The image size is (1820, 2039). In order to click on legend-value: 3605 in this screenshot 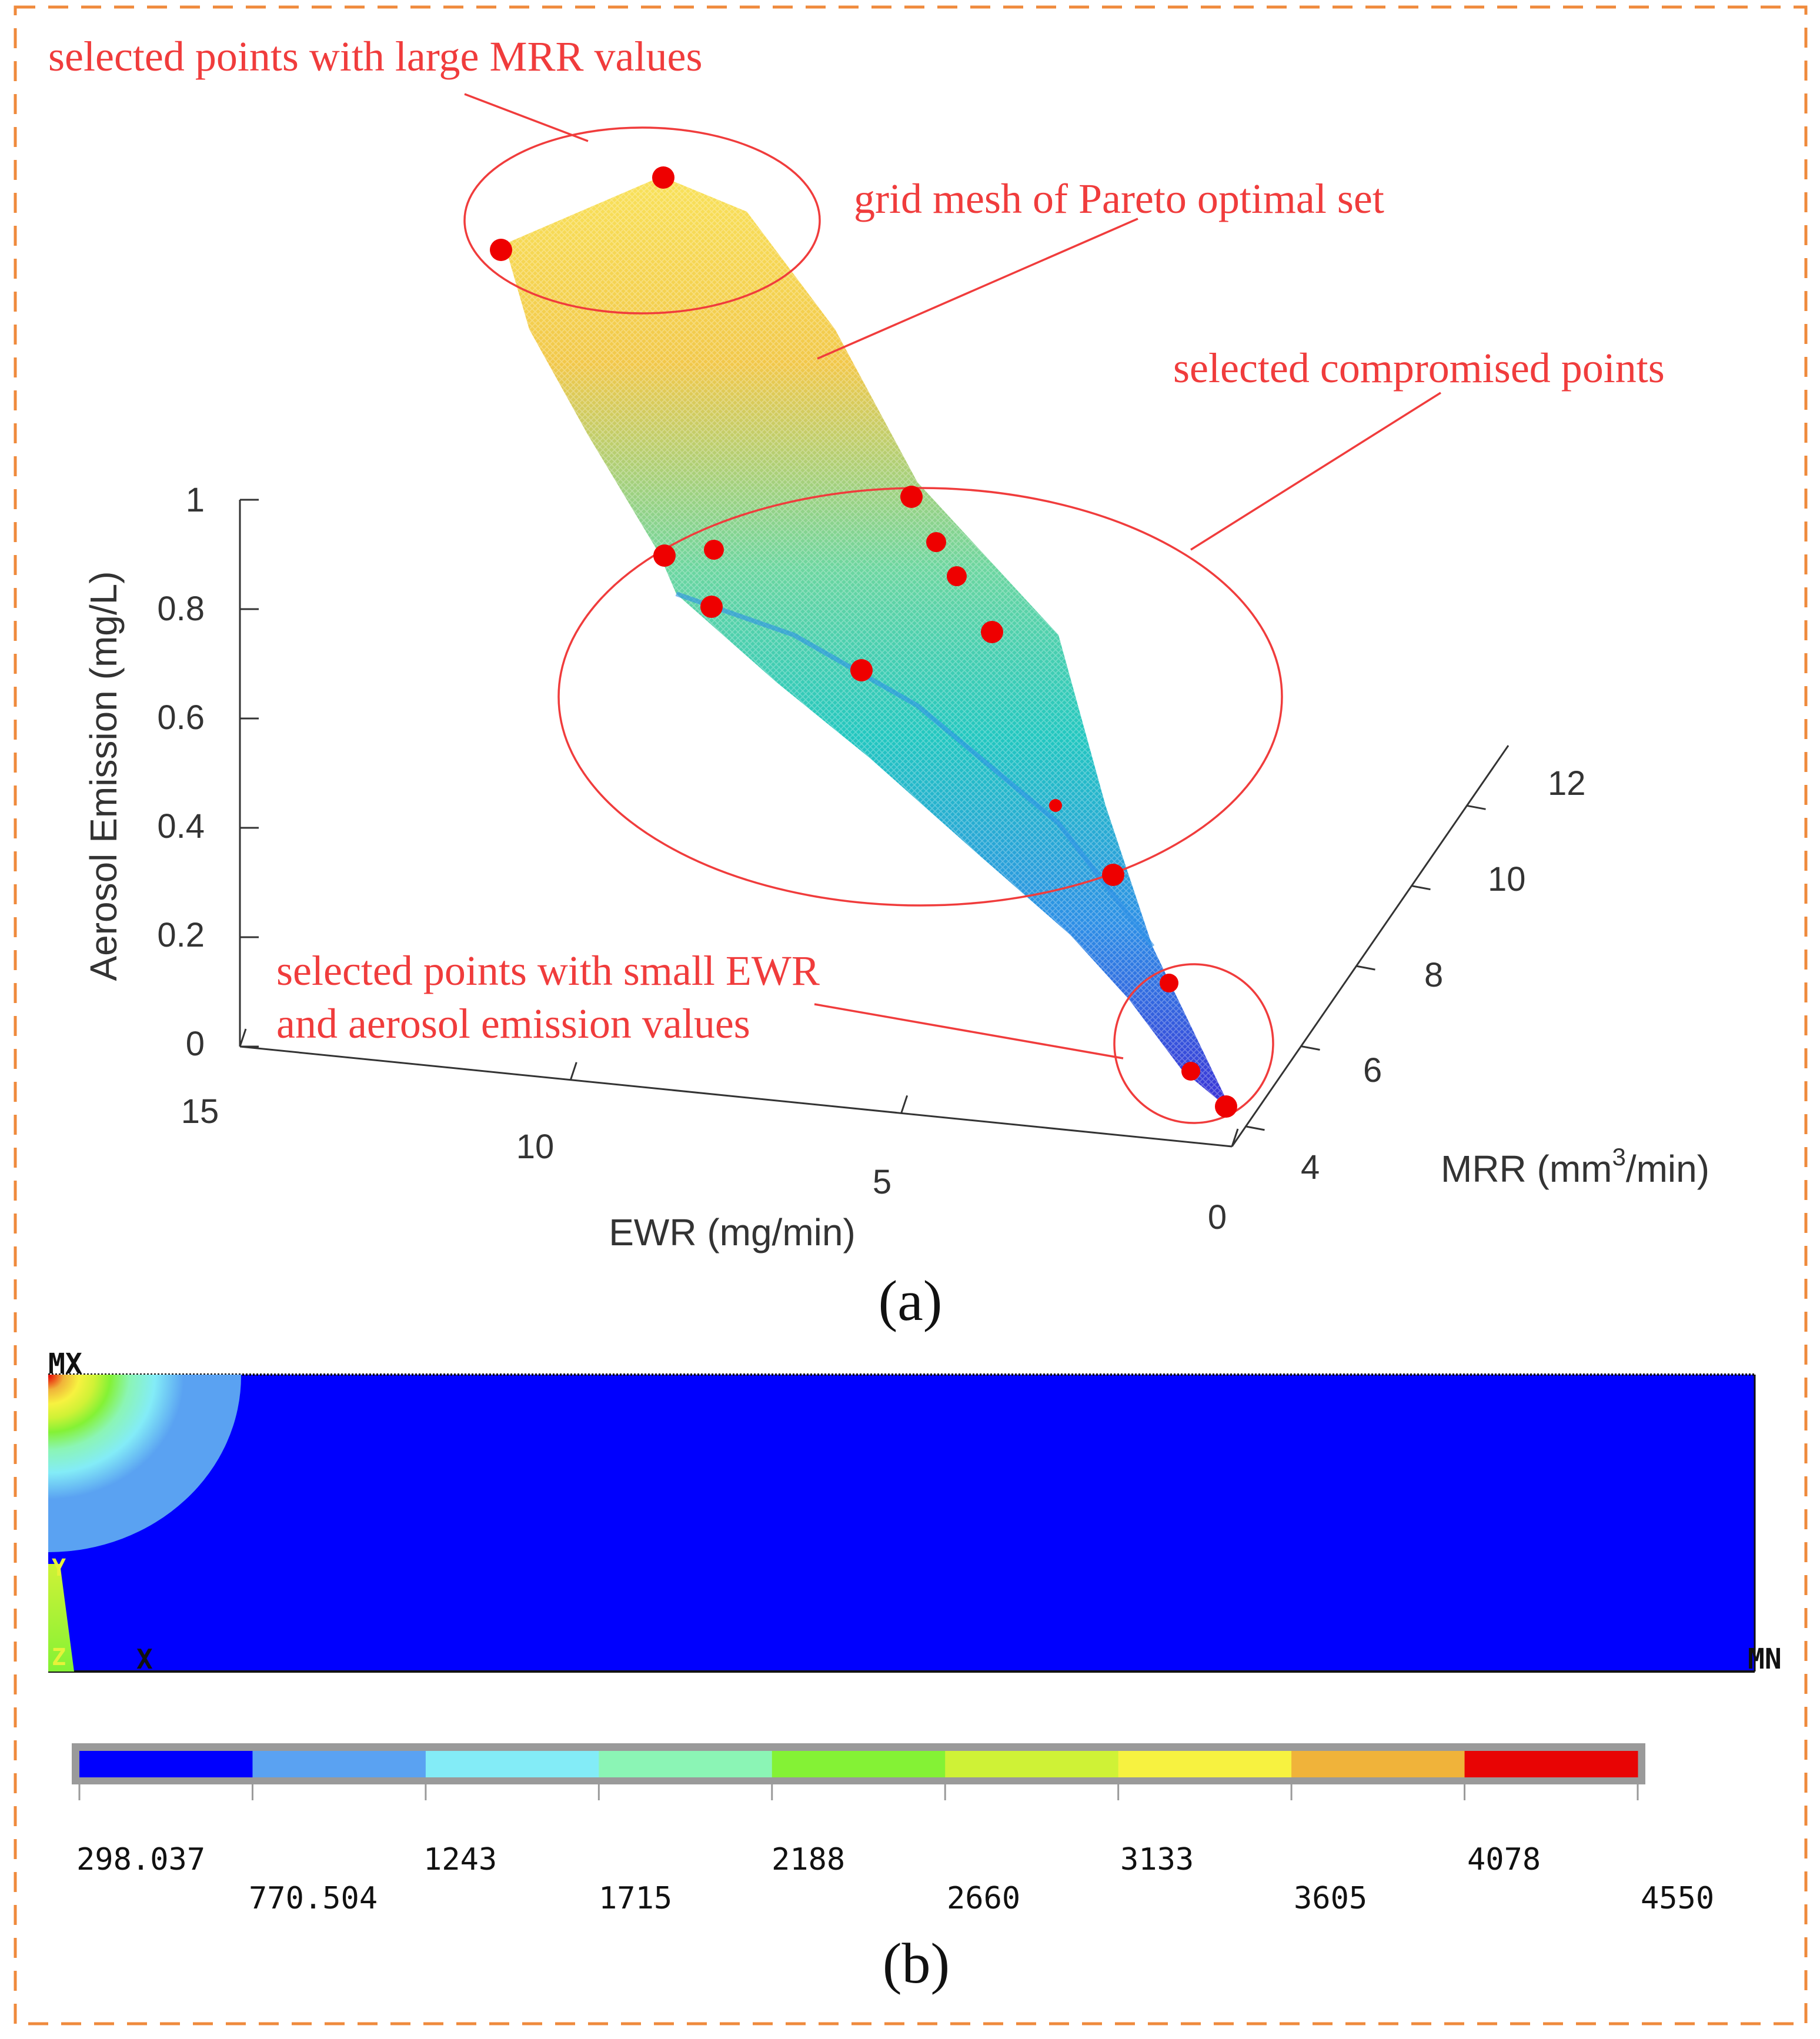, I will do `click(1330, 1899)`.